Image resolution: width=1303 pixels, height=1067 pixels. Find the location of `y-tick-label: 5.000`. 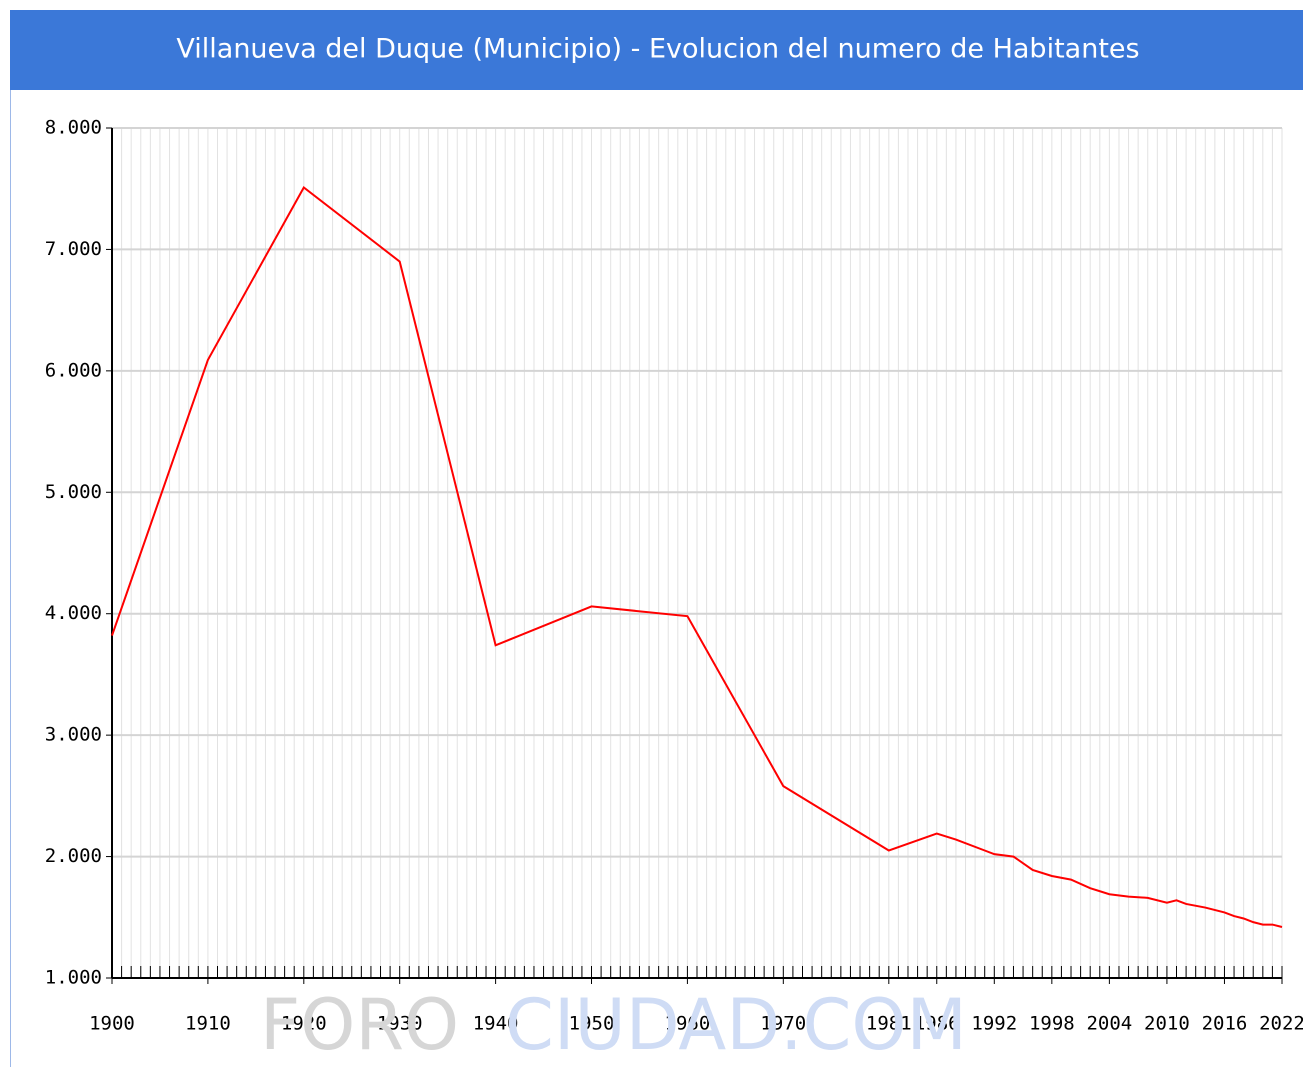

y-tick-label: 5.000 is located at coordinates (73, 492).